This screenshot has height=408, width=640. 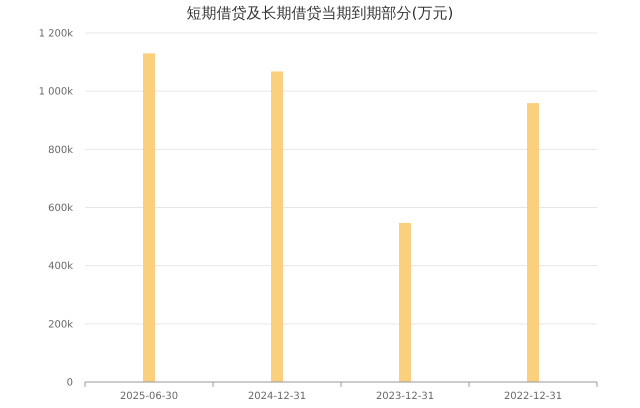 I want to click on y-tick-label: 200k, so click(x=61, y=324).